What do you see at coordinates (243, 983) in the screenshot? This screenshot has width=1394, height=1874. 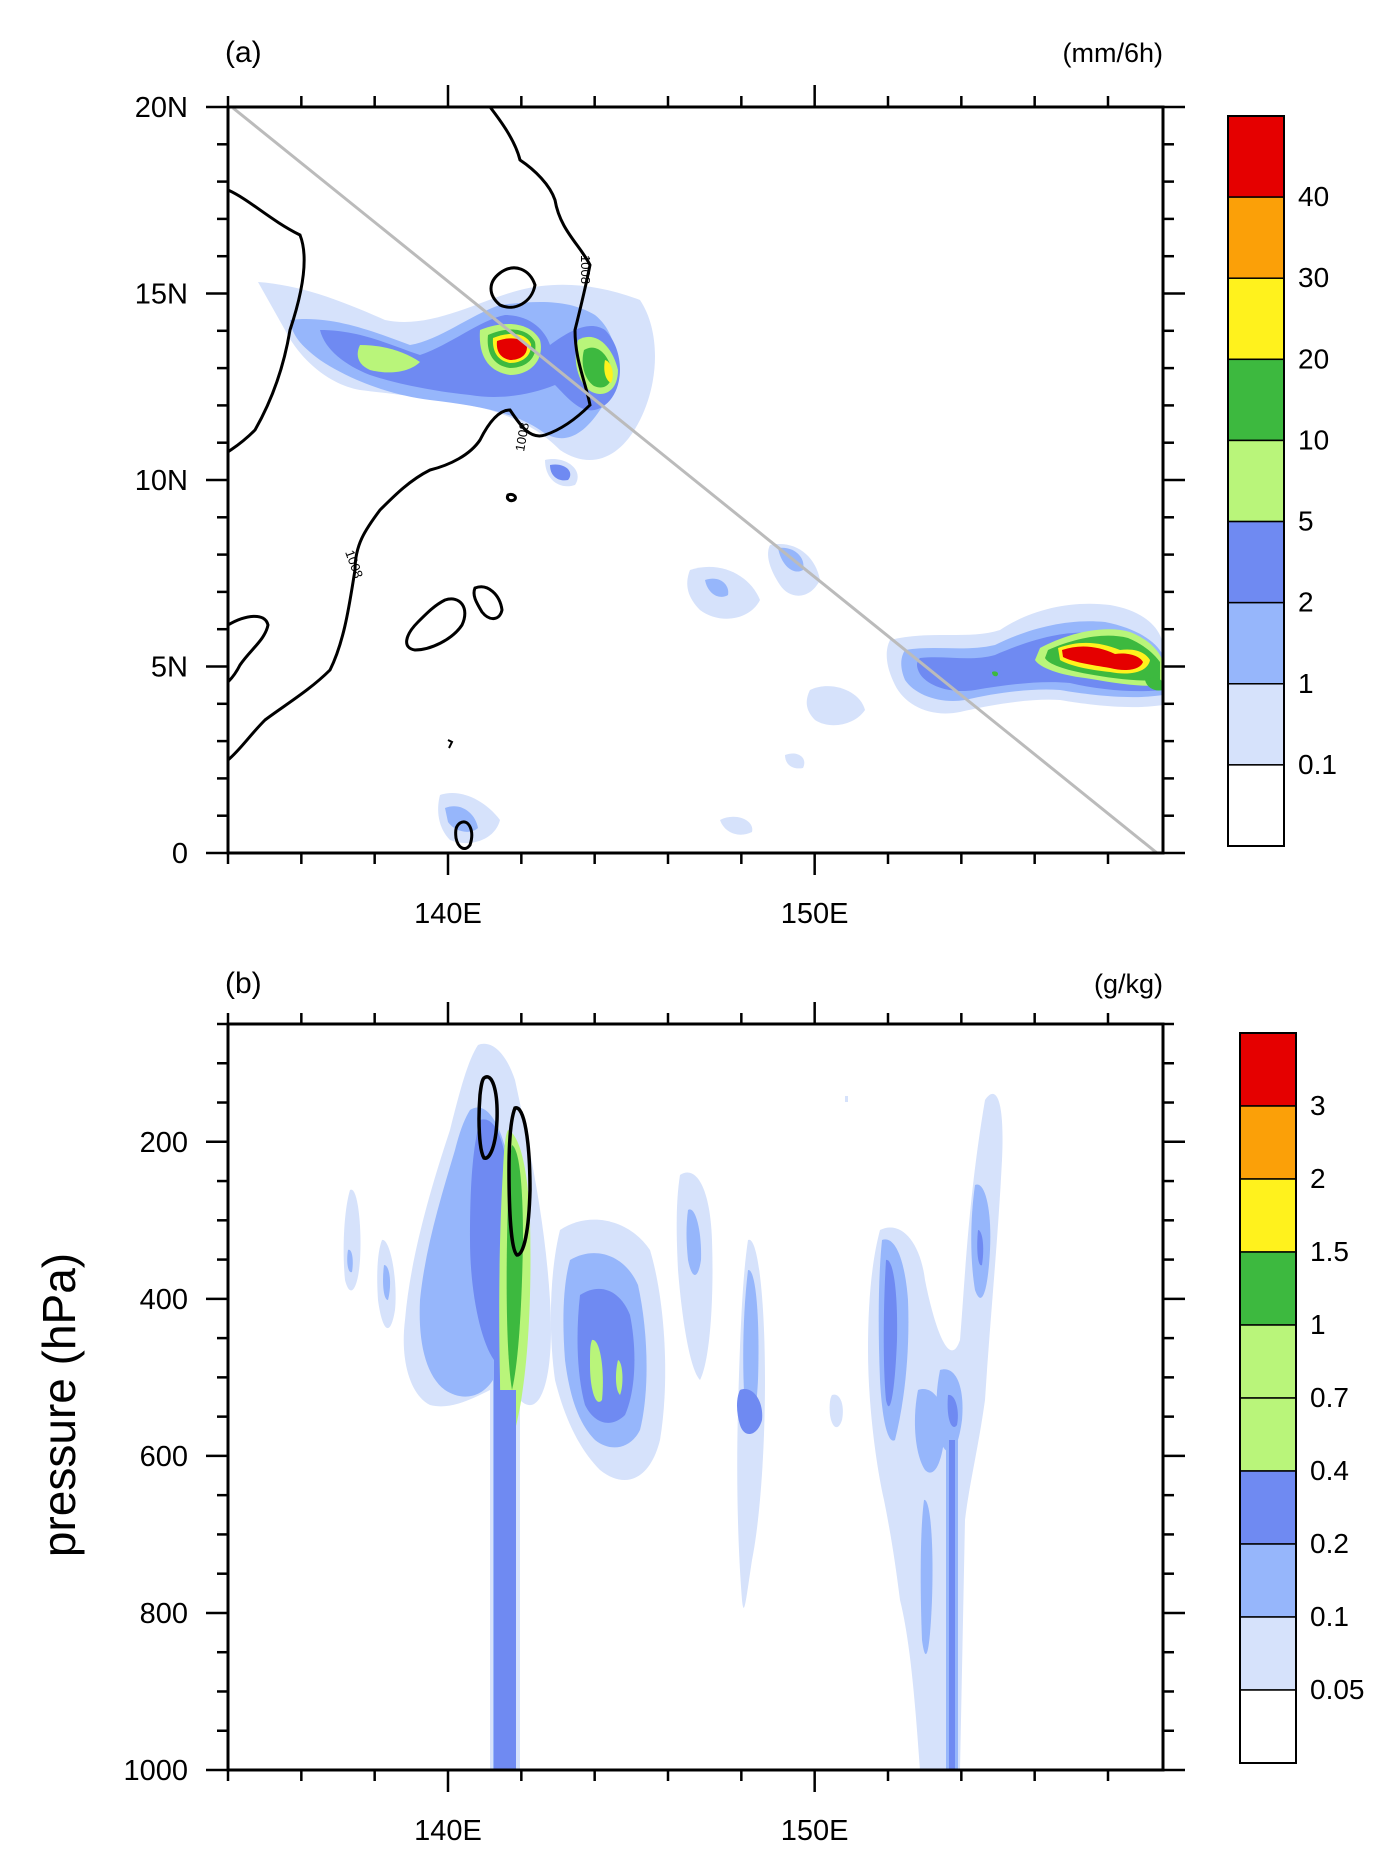 I see `panel-b-label: (b)` at bounding box center [243, 983].